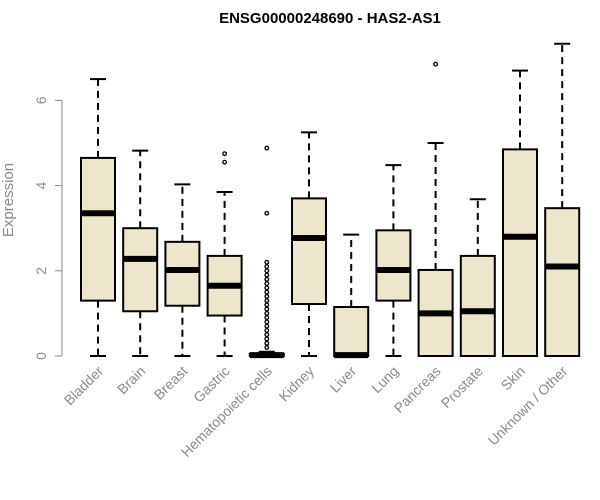  I want to click on x-tick-label: Liver, so click(343, 379).